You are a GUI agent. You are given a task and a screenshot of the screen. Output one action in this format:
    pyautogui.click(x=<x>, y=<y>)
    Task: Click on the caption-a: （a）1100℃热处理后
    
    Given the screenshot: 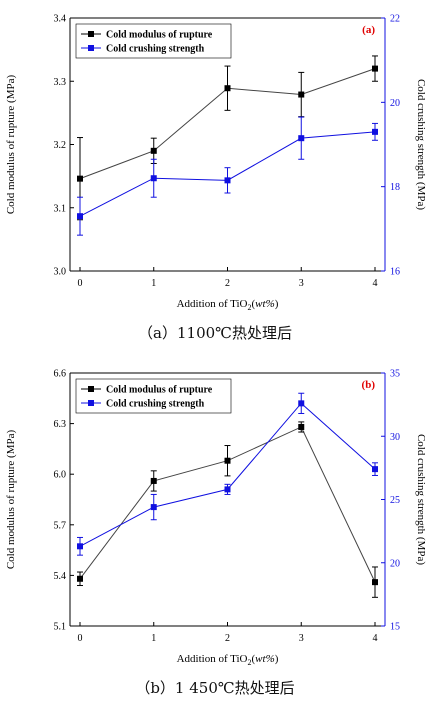 What is the action you would take?
    pyautogui.click(x=215, y=333)
    